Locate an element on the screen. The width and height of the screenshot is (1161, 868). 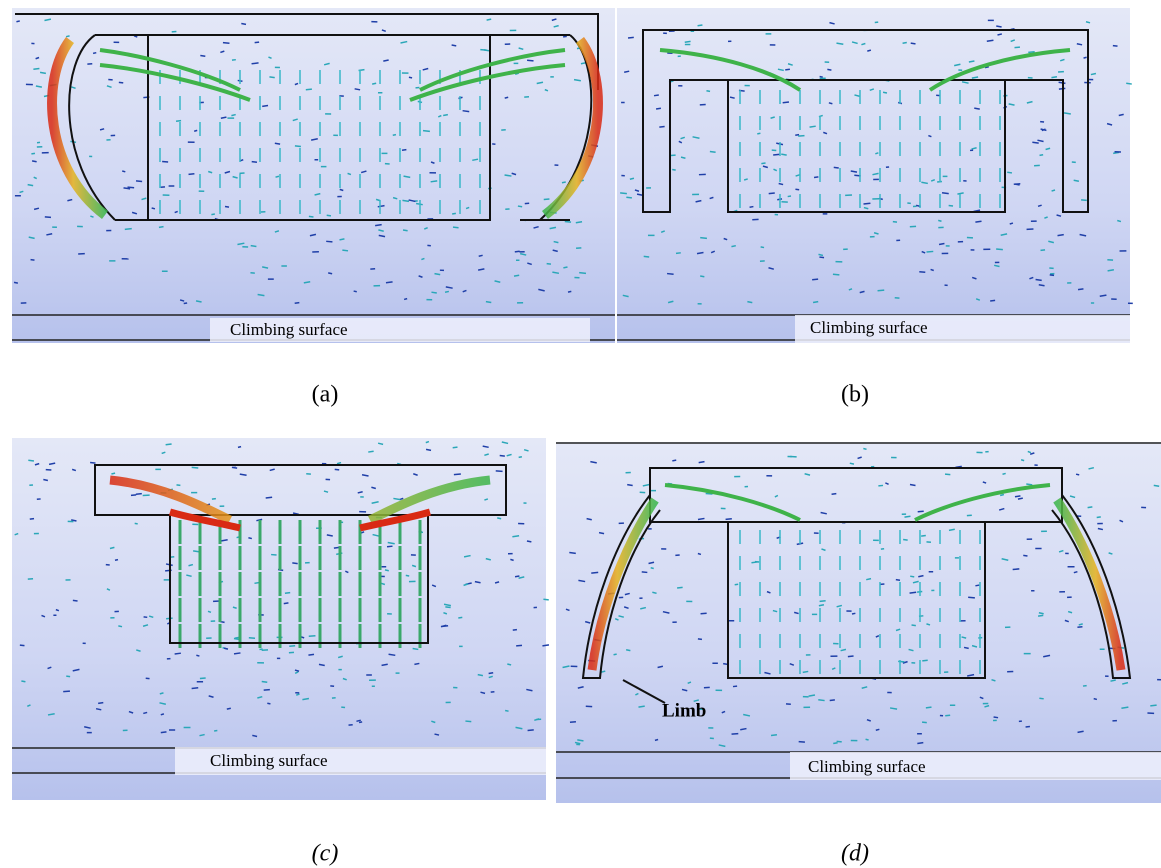
label-box is located at coordinates (400, 330).